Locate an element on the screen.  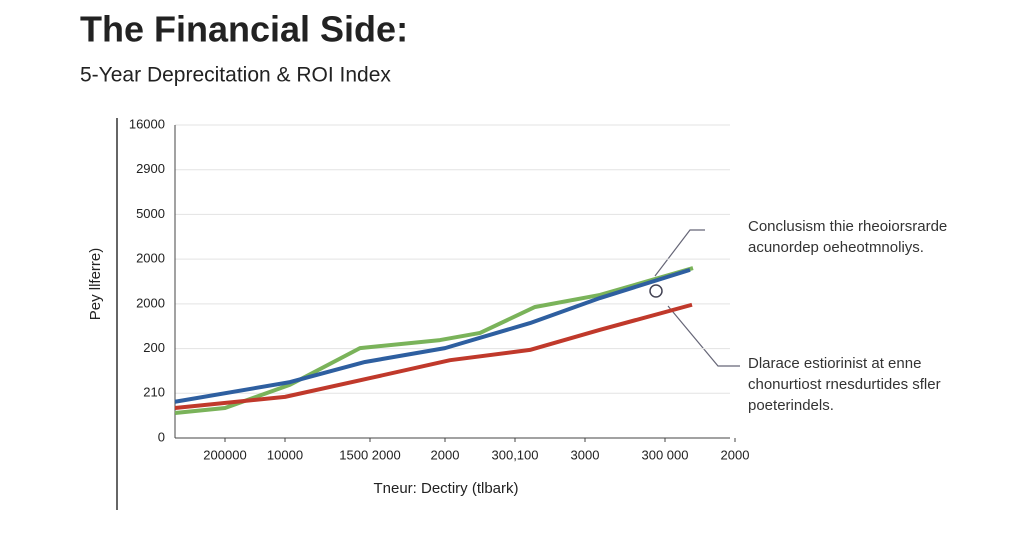
annotation-text: acunordep oeheotmnoliys. is located at coordinates (836, 247).